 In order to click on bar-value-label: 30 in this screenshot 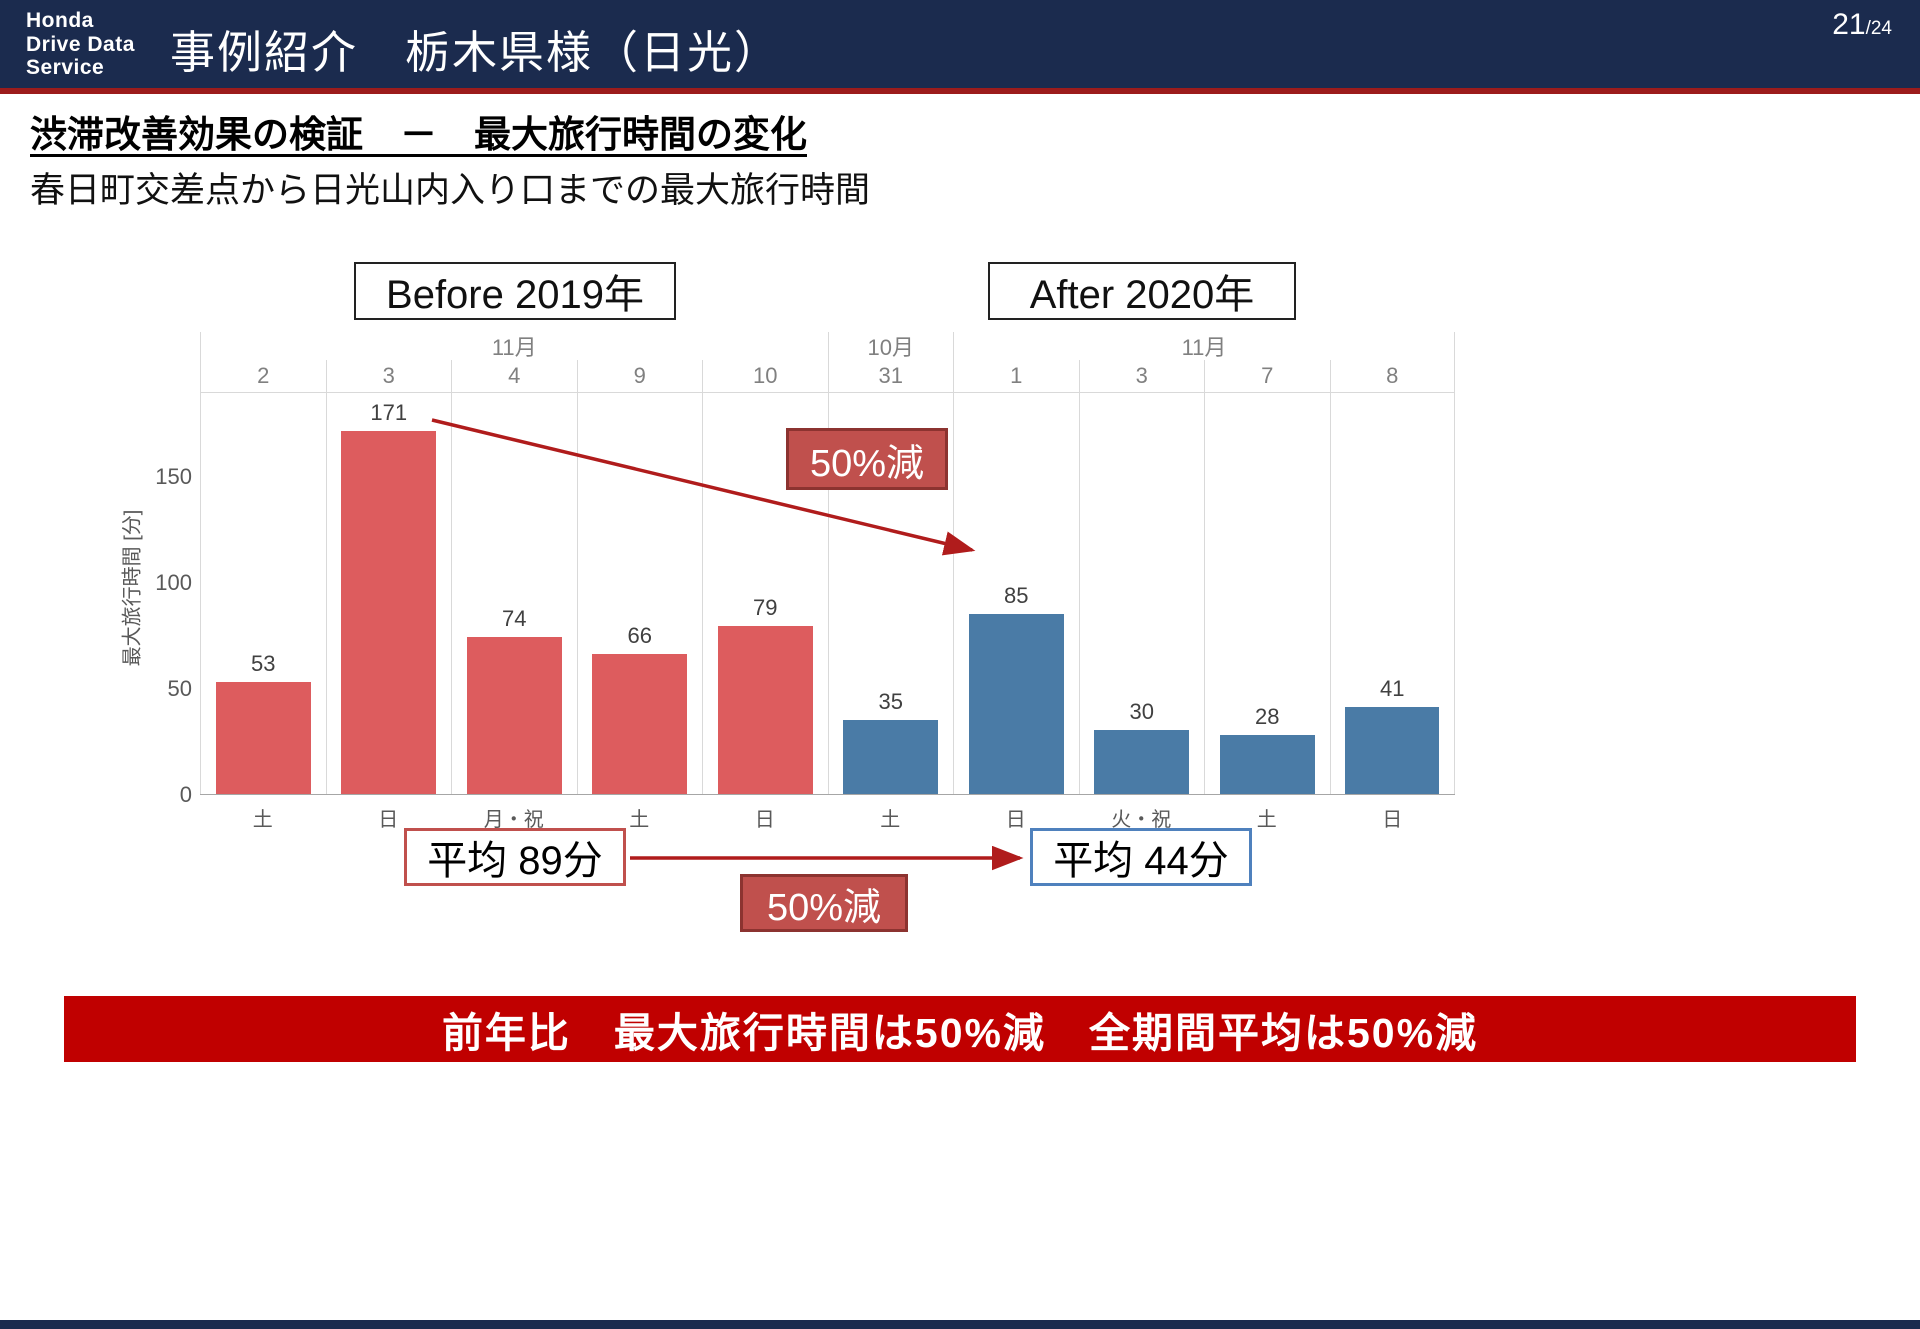, I will do `click(1141, 712)`.